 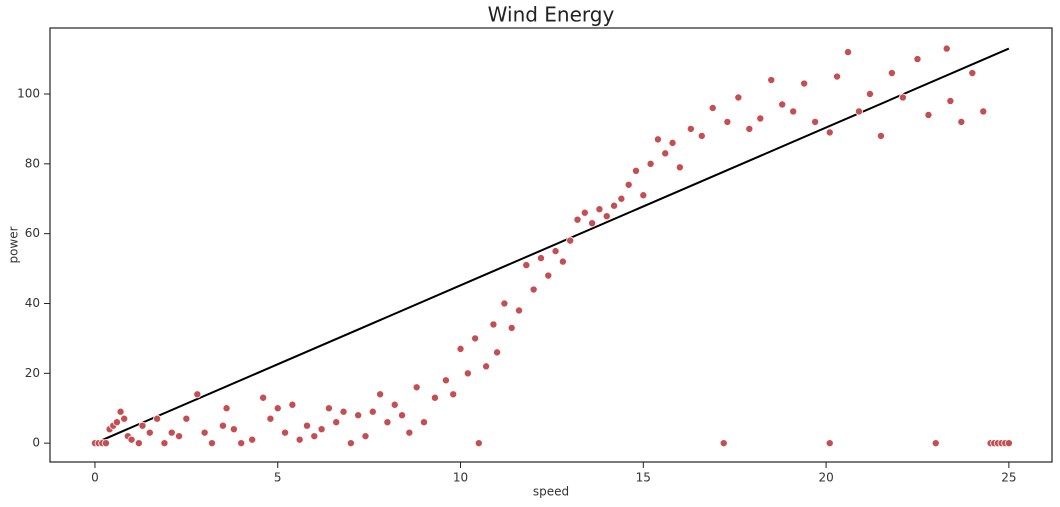 What do you see at coordinates (1008, 478) in the screenshot?
I see `x-tick-label: 25` at bounding box center [1008, 478].